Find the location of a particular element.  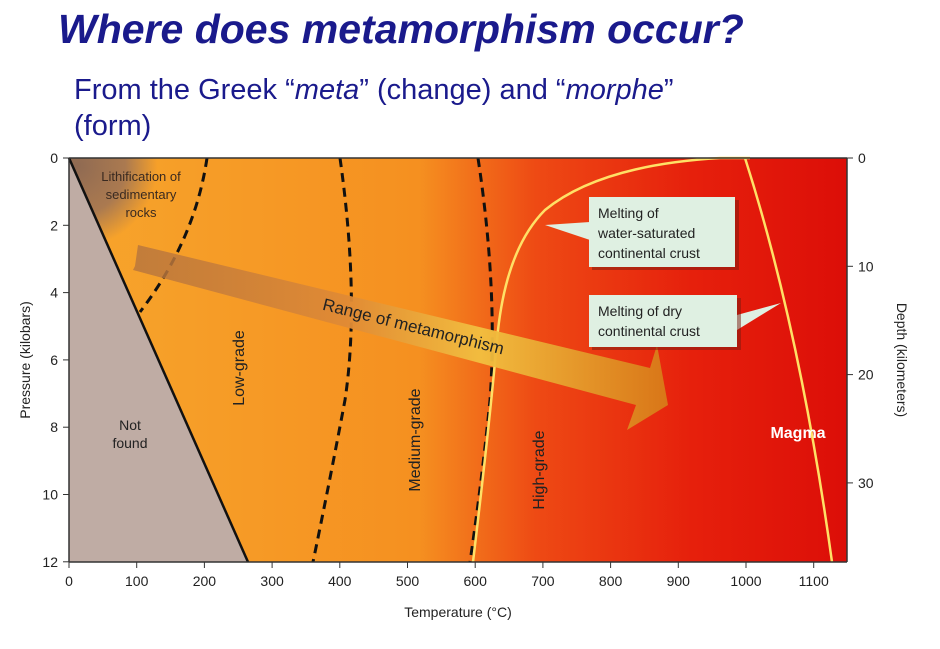

low-medium-boundary is located at coordinates (332, 360).